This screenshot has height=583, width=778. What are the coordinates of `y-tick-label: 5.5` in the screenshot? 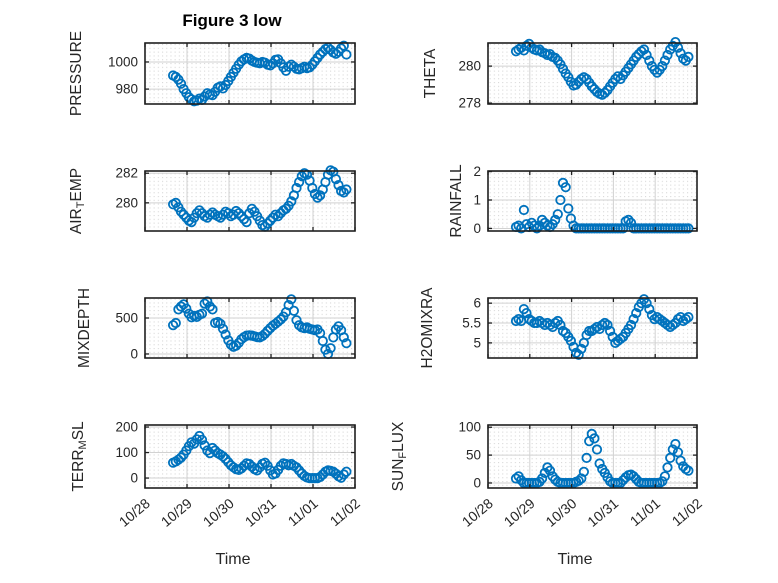 It's located at (471, 323).